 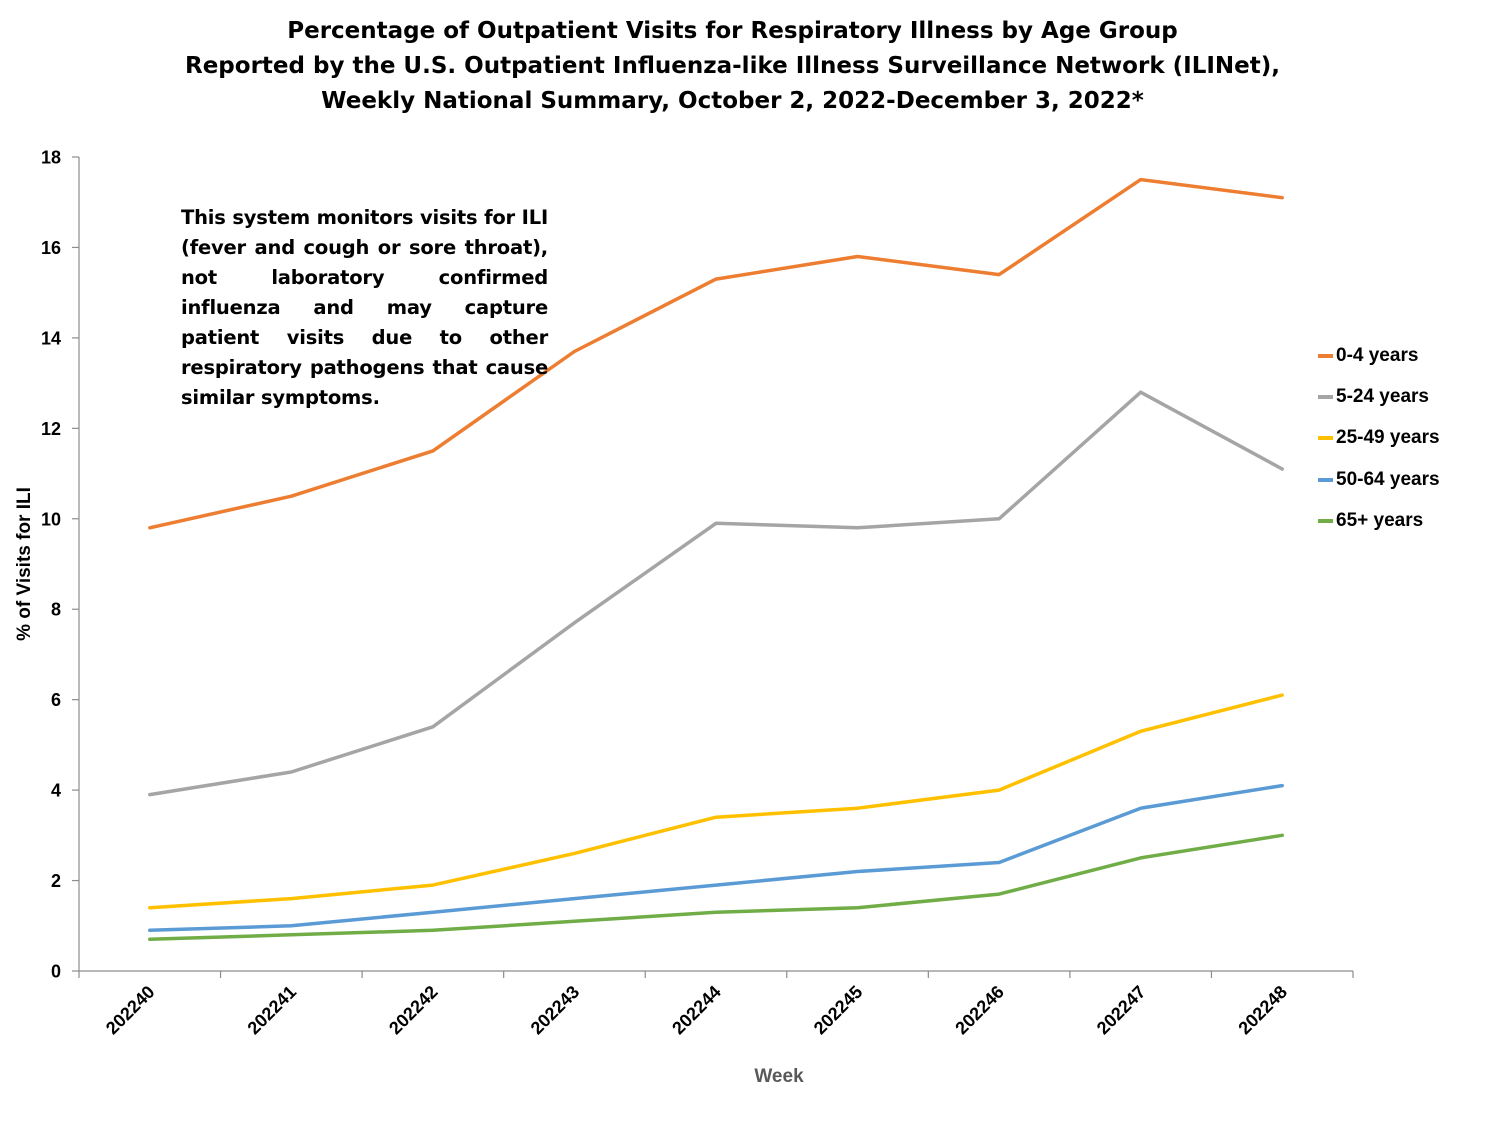 I want to click on legend-label: 65+ years, so click(x=1380, y=520).